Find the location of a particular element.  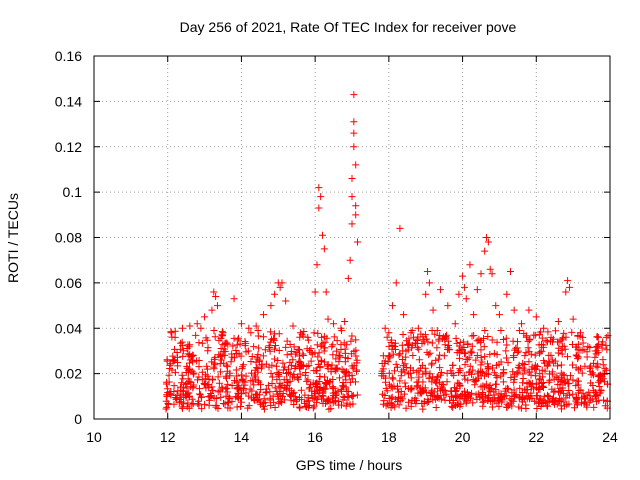

x-tick-label: 12 is located at coordinates (168, 437).